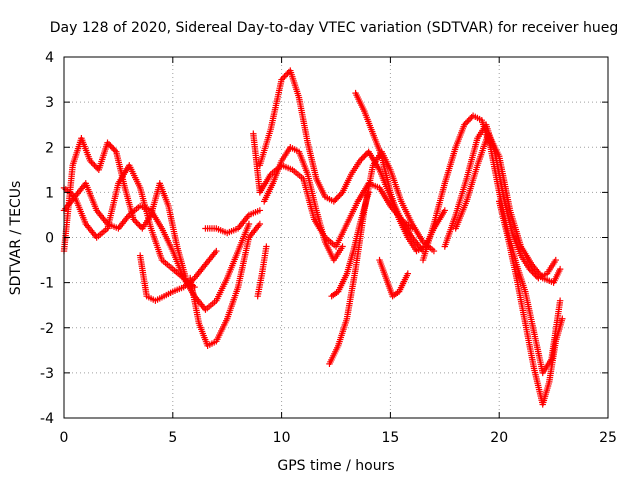 This screenshot has width=640, height=480. What do you see at coordinates (172, 438) in the screenshot?
I see `x-tick-label: 5` at bounding box center [172, 438].